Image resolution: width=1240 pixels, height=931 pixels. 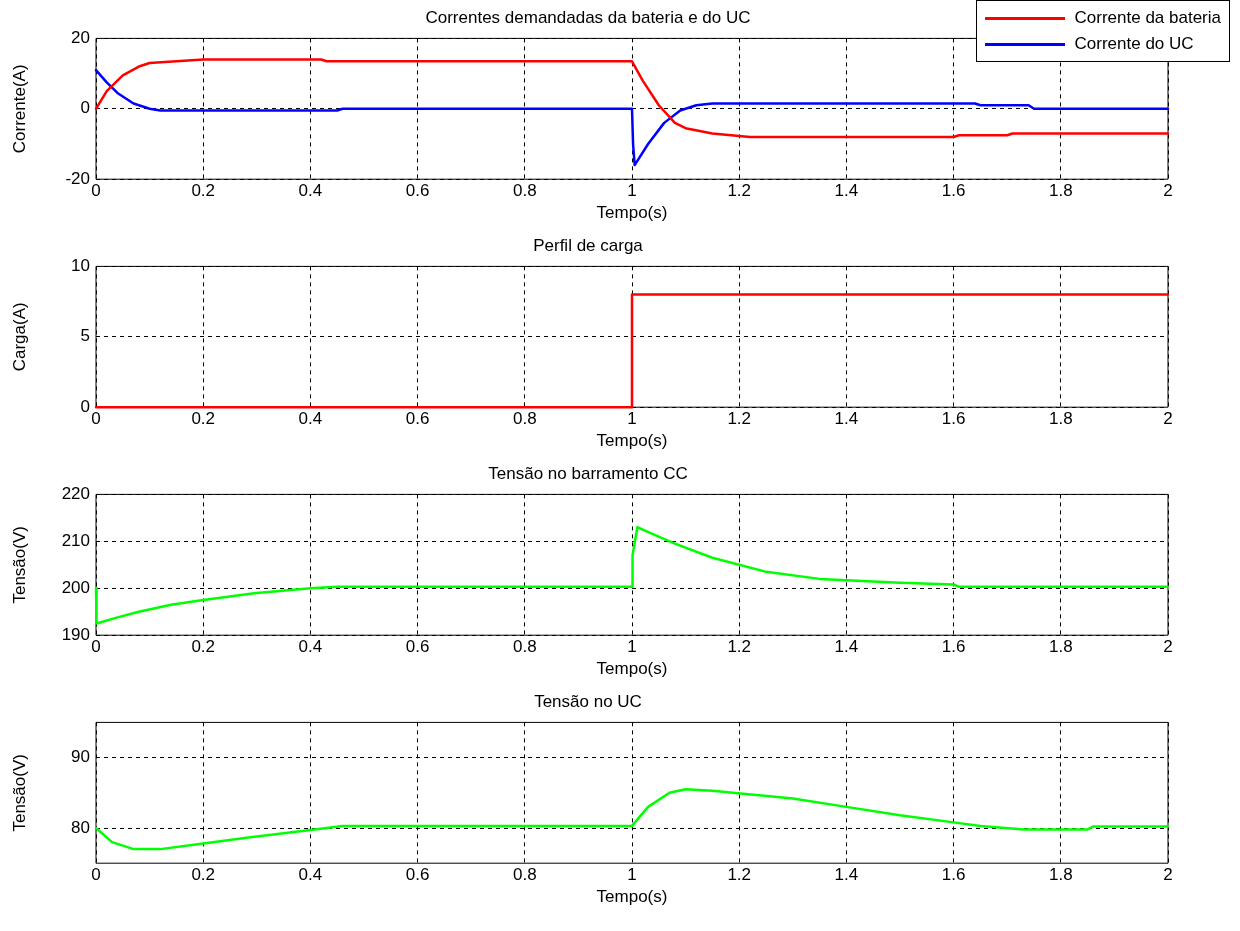 I want to click on y-tick-label: 200, so click(x=75, y=587).